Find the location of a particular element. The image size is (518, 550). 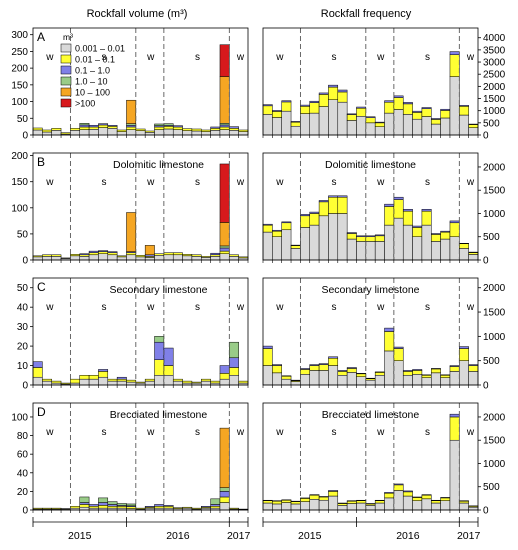

year-axis-volume: 2015 2016 2017 is located at coordinates (141, 529).